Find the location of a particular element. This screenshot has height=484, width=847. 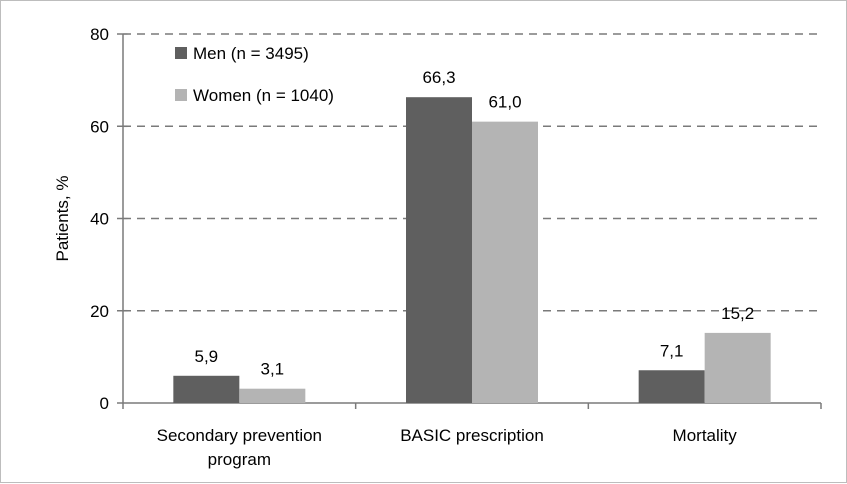

data-label: 3,1 is located at coordinates (273, 369).